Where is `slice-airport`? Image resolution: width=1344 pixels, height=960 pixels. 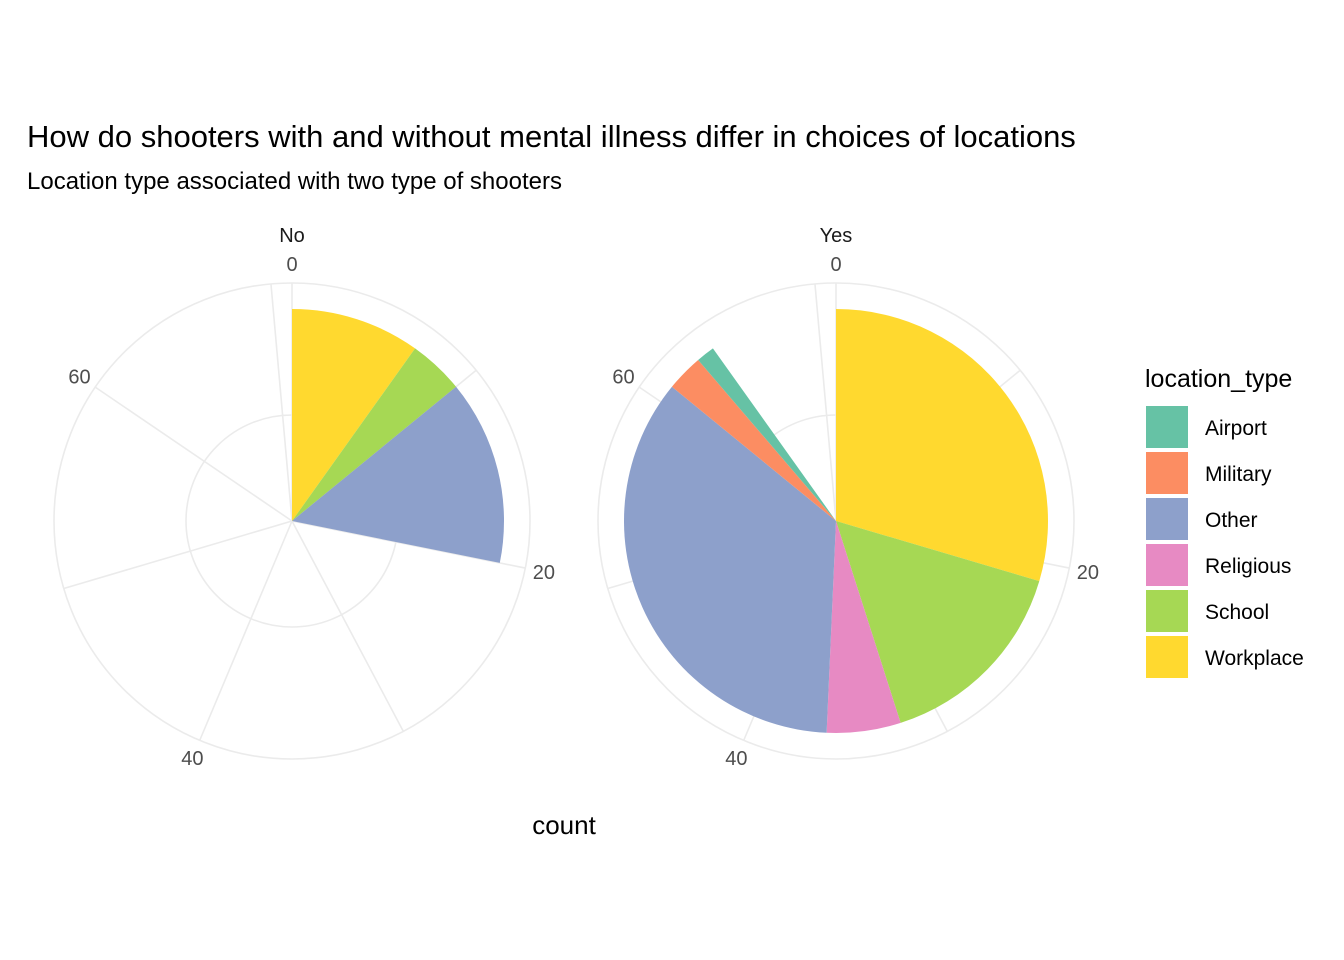 slice-airport is located at coordinates (767, 434).